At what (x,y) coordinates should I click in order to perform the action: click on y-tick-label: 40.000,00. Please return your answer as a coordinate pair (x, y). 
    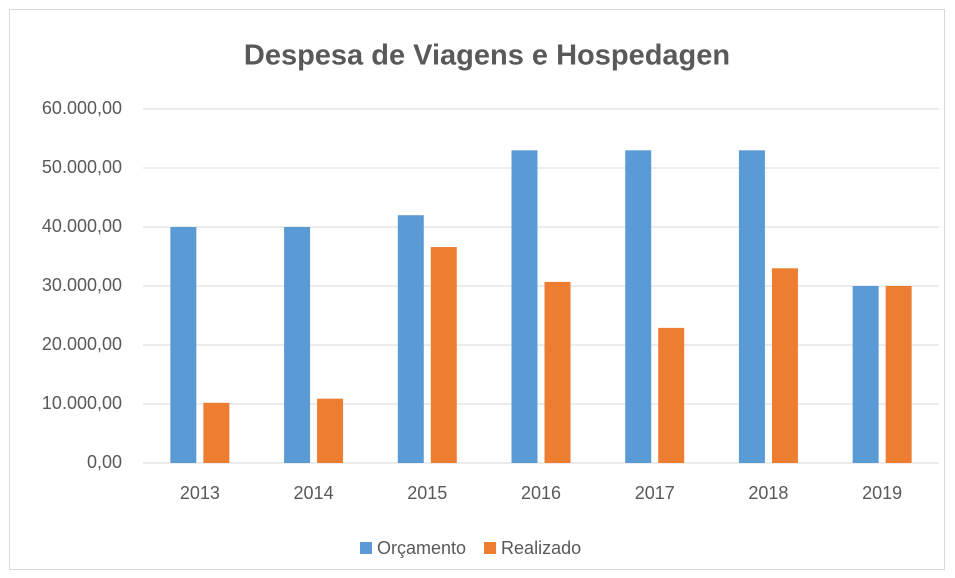
    Looking at the image, I should click on (82, 226).